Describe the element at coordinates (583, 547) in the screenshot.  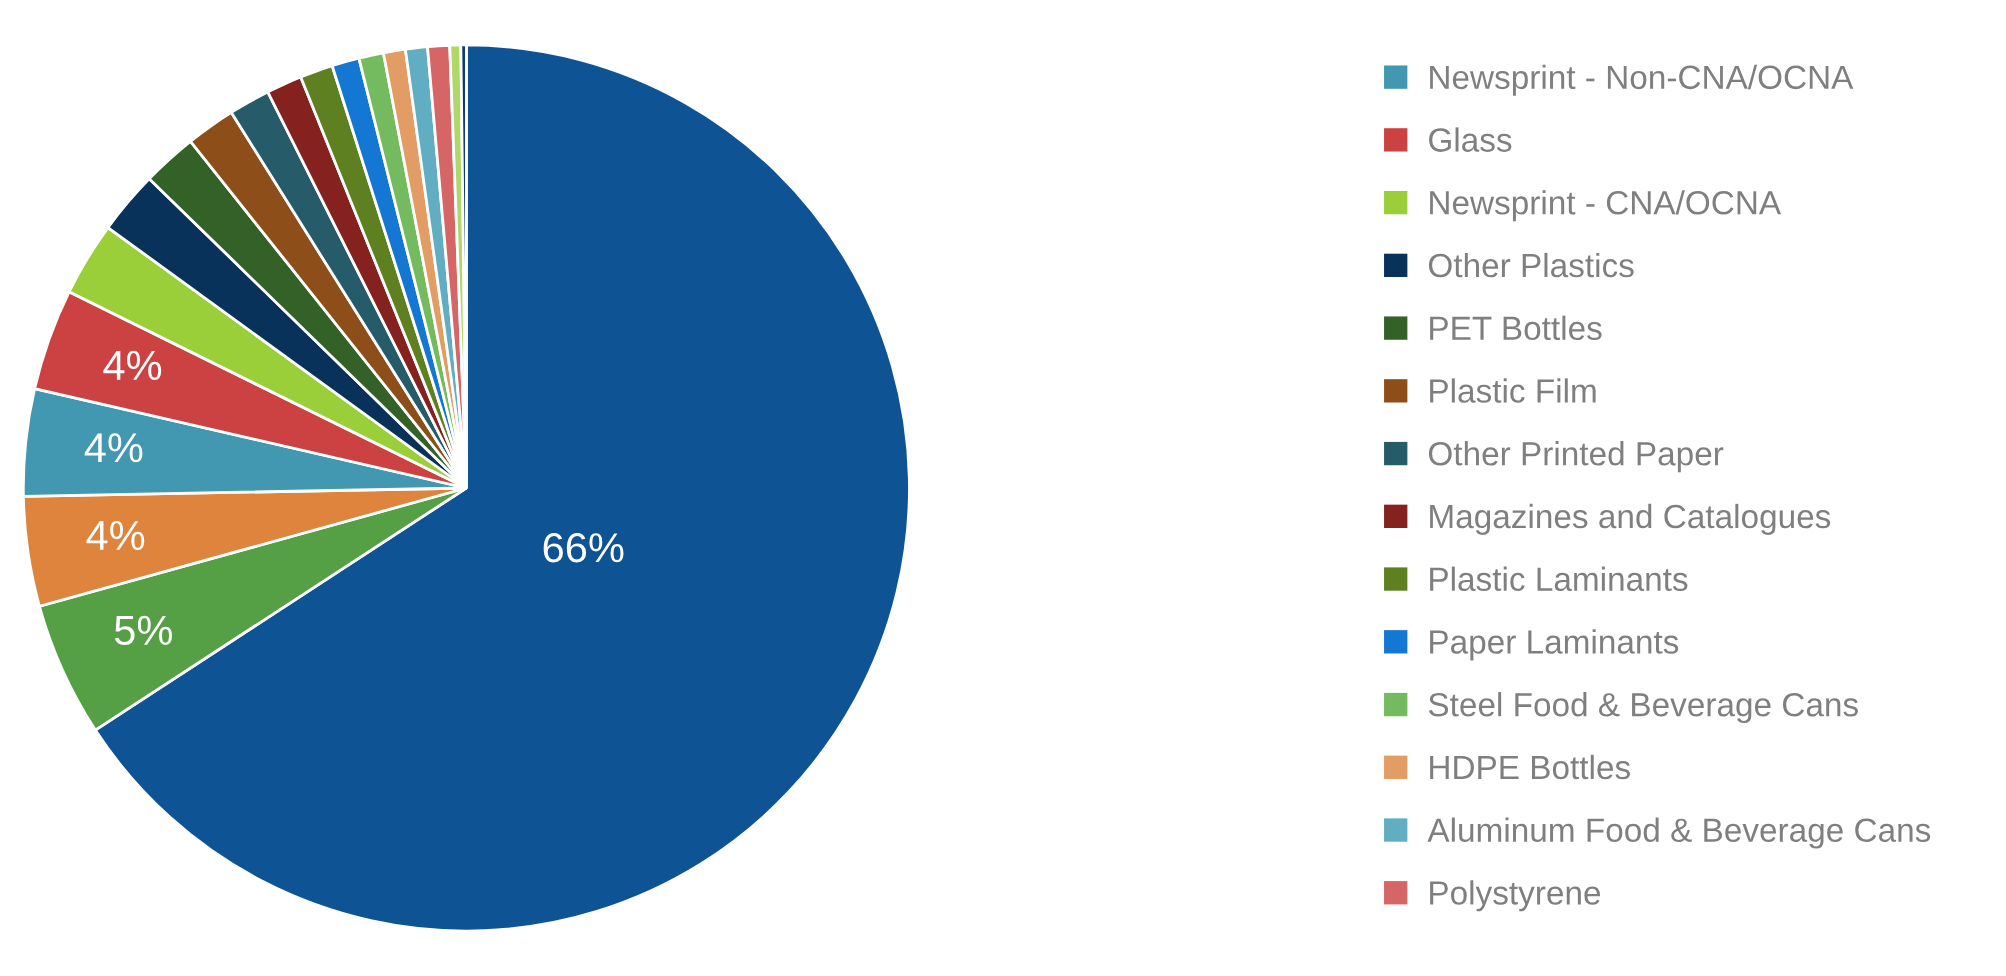
I see `data-label: 66%` at that location.